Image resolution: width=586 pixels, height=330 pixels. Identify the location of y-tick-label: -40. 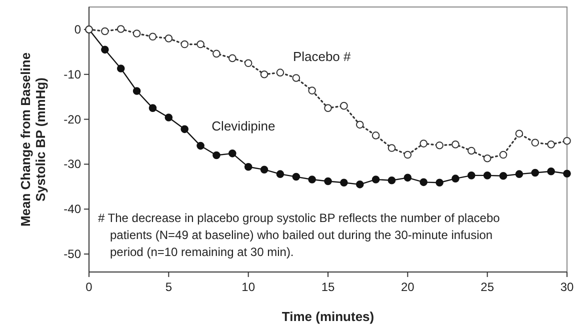
(73, 209).